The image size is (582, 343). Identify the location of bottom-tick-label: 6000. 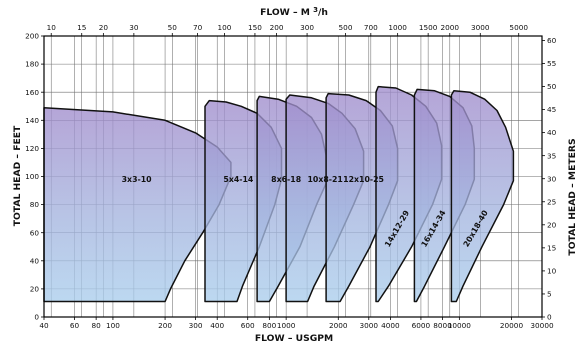
(421, 325).